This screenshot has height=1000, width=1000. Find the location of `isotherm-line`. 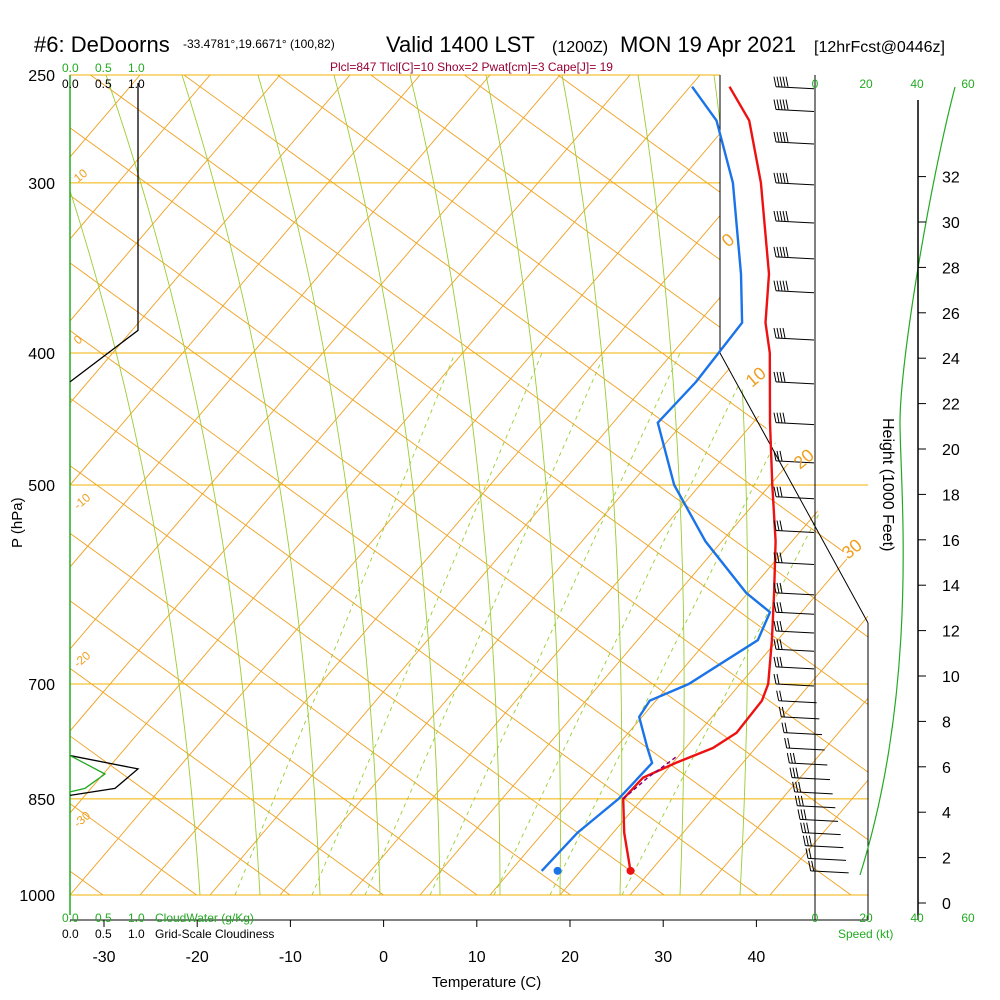

isotherm-line is located at coordinates (140, 485).